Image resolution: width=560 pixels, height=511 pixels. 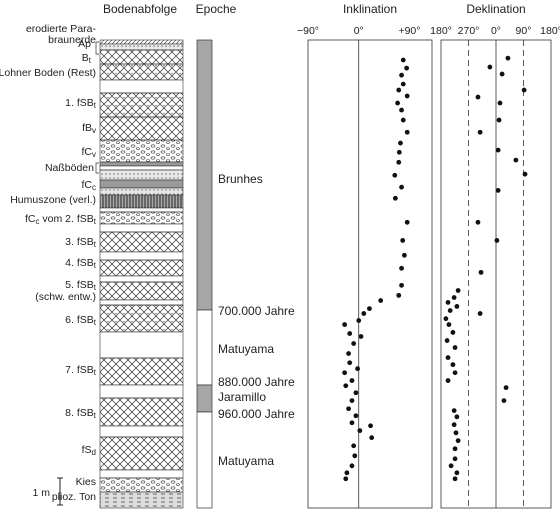 I want to click on profile-label: braunerde, so click(x=72, y=40).